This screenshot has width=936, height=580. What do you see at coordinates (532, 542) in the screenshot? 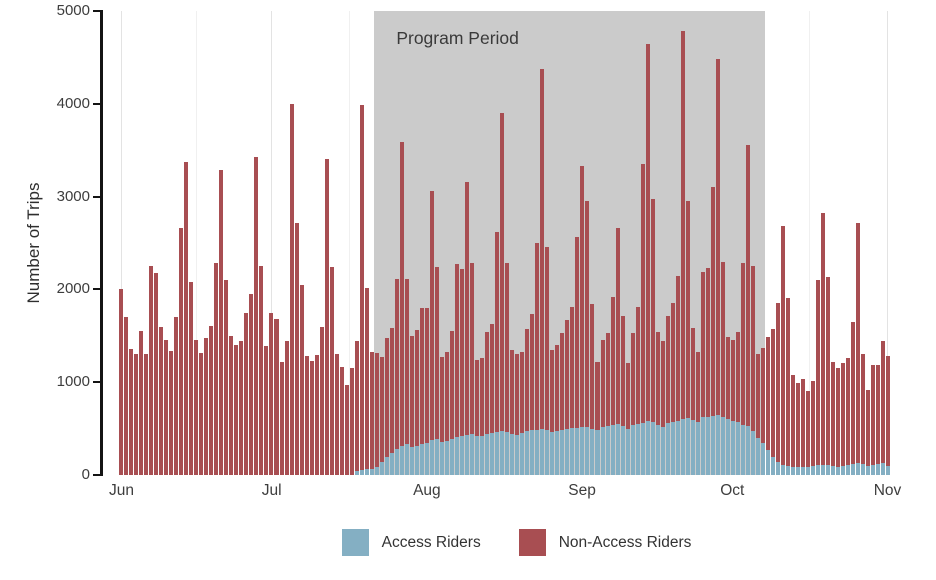
I see `non-access-riders-swatch` at bounding box center [532, 542].